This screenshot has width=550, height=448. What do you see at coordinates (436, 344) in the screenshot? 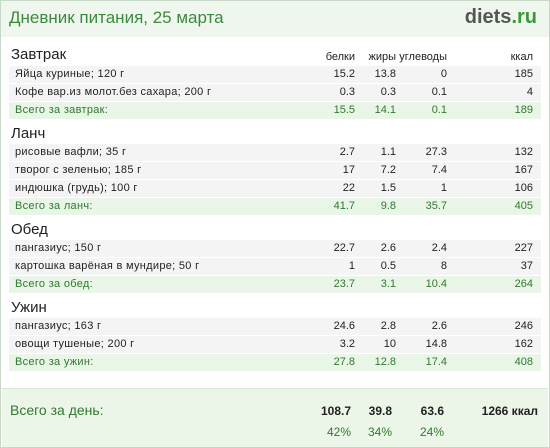
I see `carbs-value: 14.8` at bounding box center [436, 344].